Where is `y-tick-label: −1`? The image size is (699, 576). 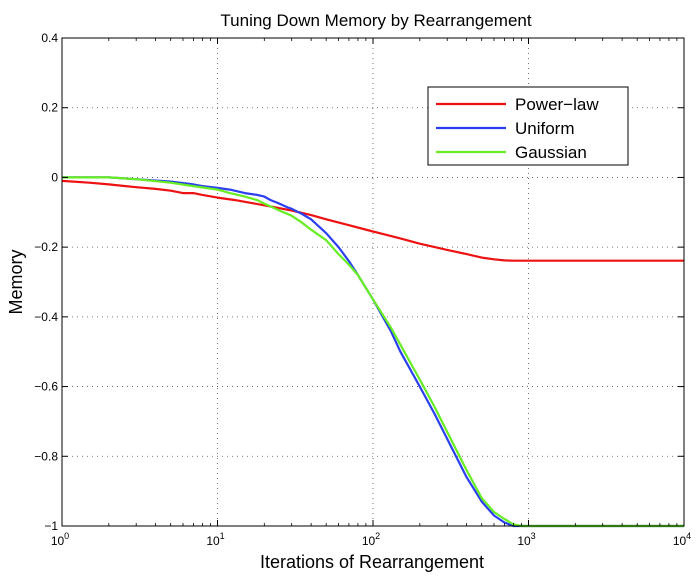
y-tick-label: −1 is located at coordinates (51, 526).